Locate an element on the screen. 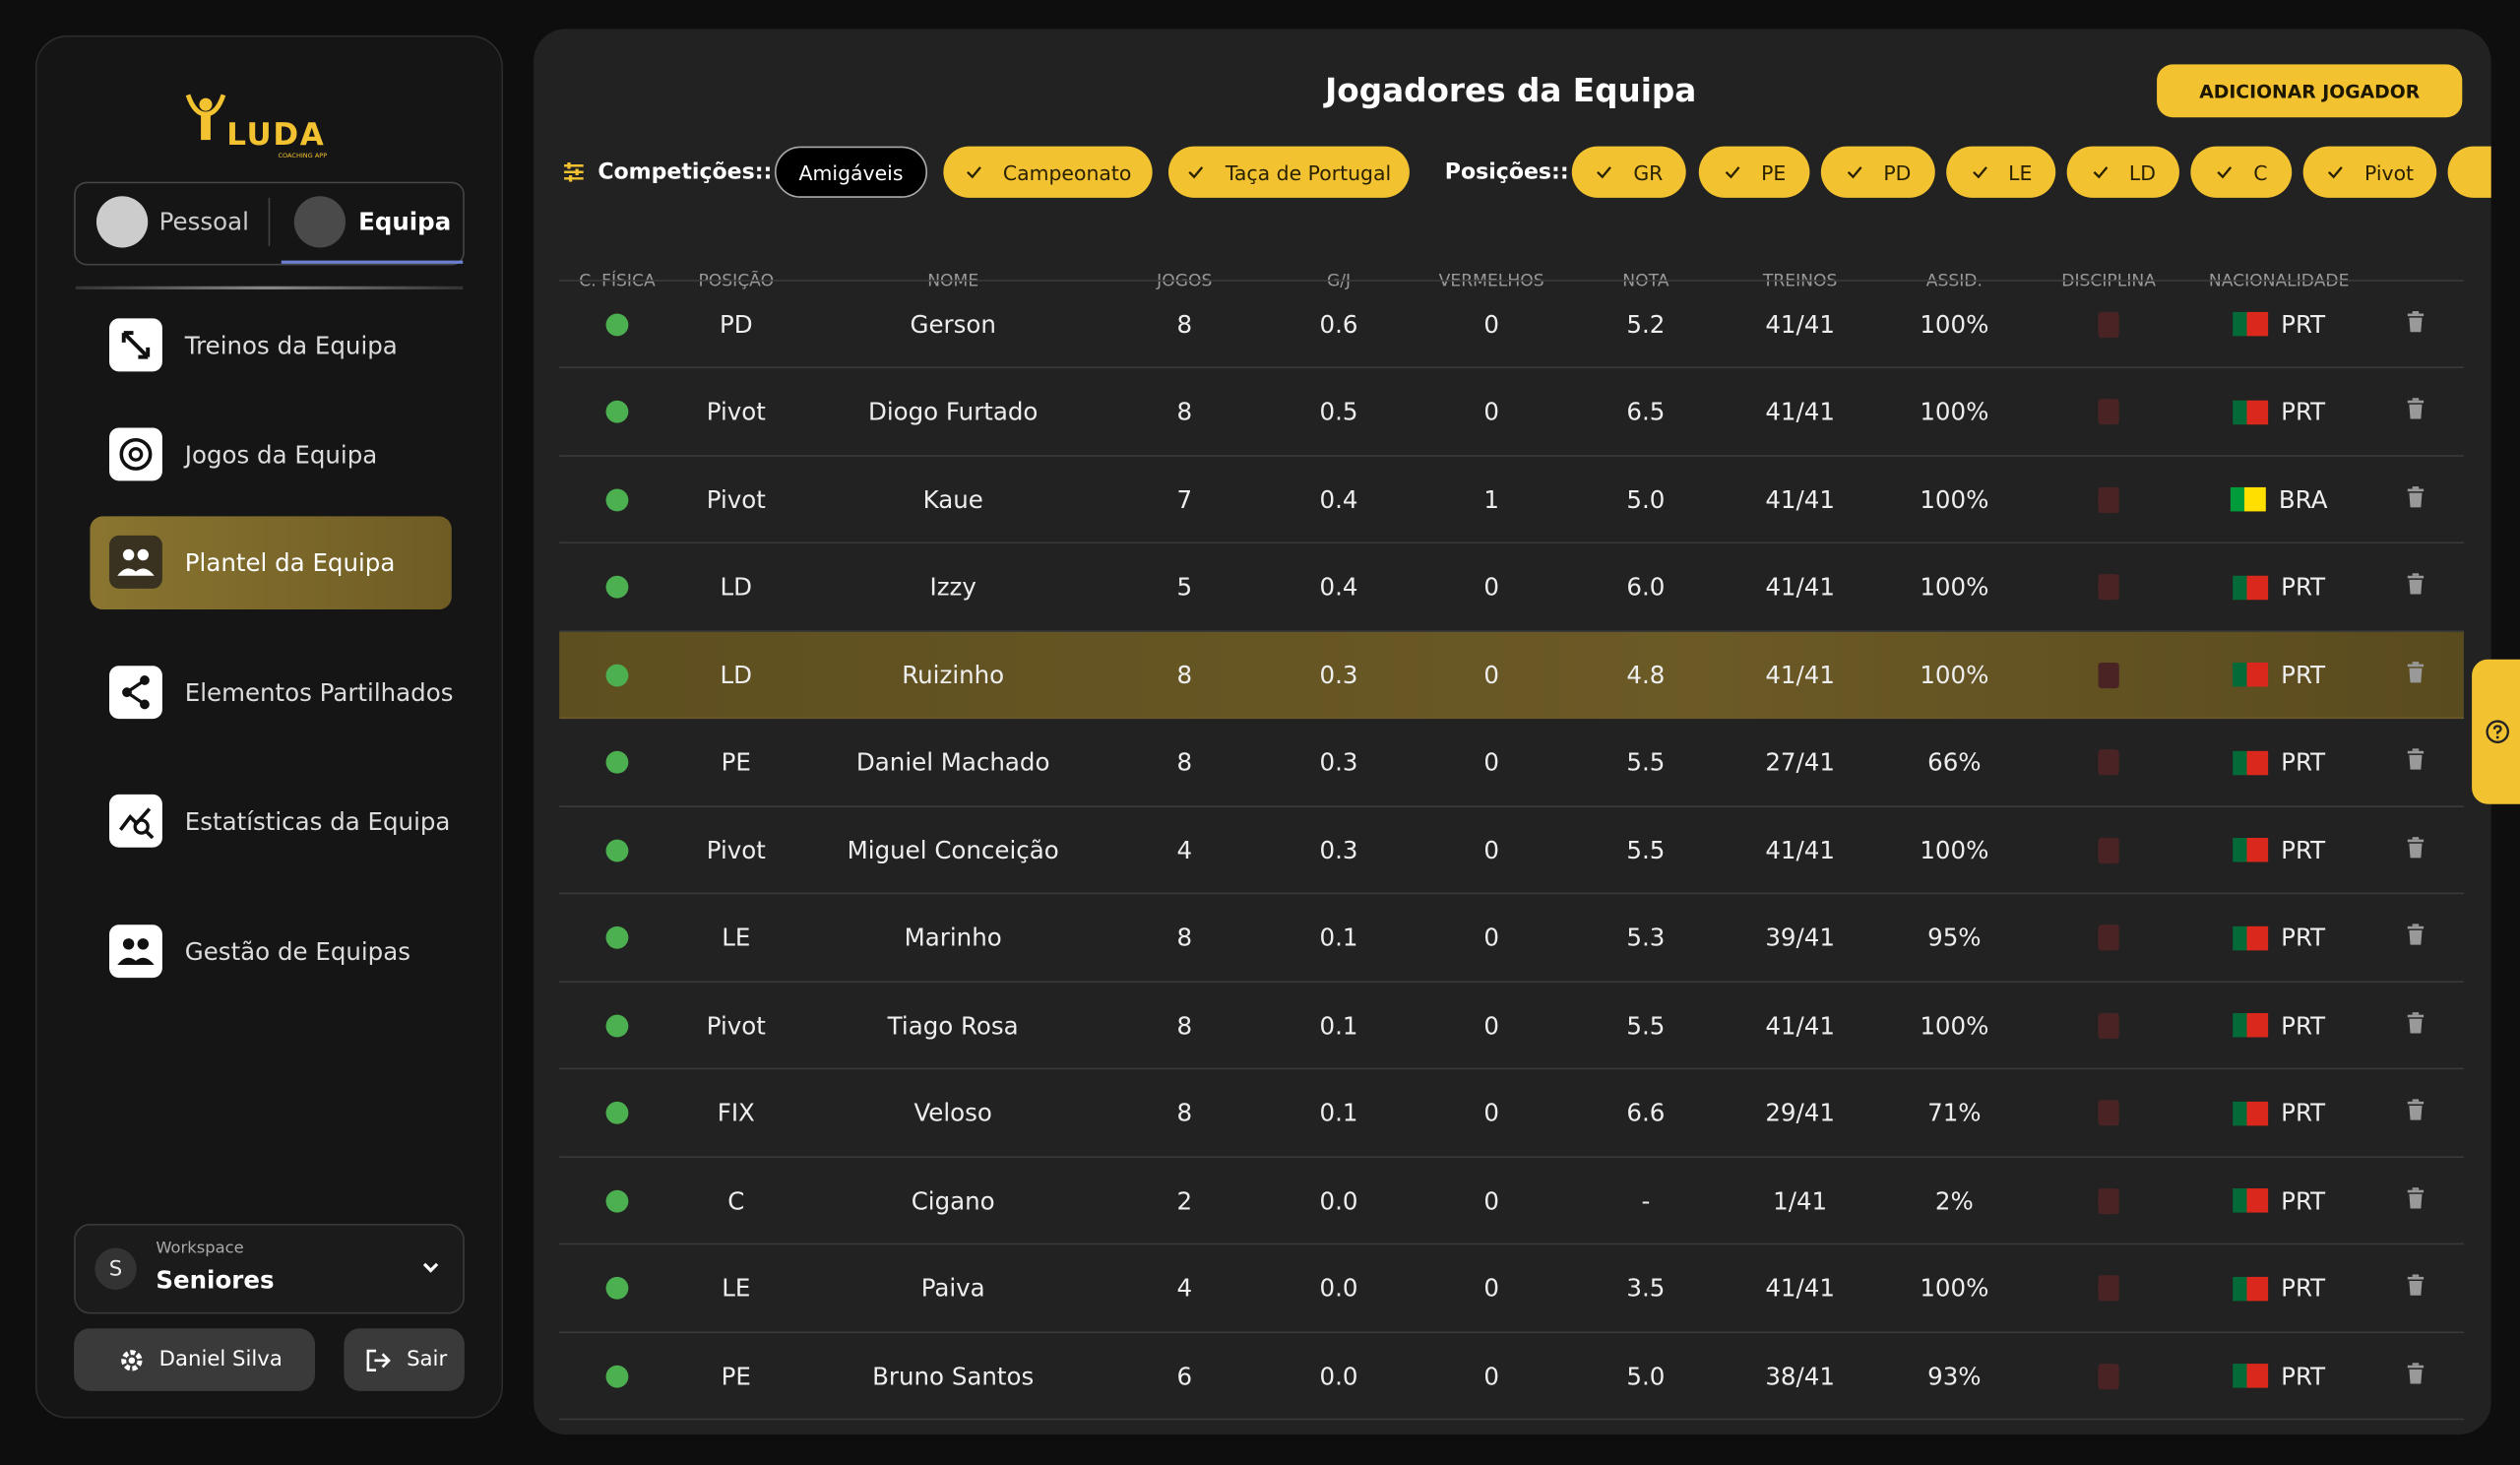 The image size is (2520, 1465). nav-item: Elementos Partilhados is located at coordinates (272, 693).